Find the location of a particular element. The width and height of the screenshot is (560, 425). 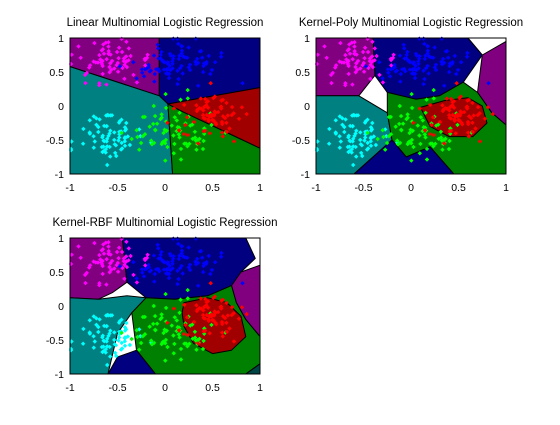

title-linear: Linear Multinomial Logistic Regression is located at coordinates (165, 23).